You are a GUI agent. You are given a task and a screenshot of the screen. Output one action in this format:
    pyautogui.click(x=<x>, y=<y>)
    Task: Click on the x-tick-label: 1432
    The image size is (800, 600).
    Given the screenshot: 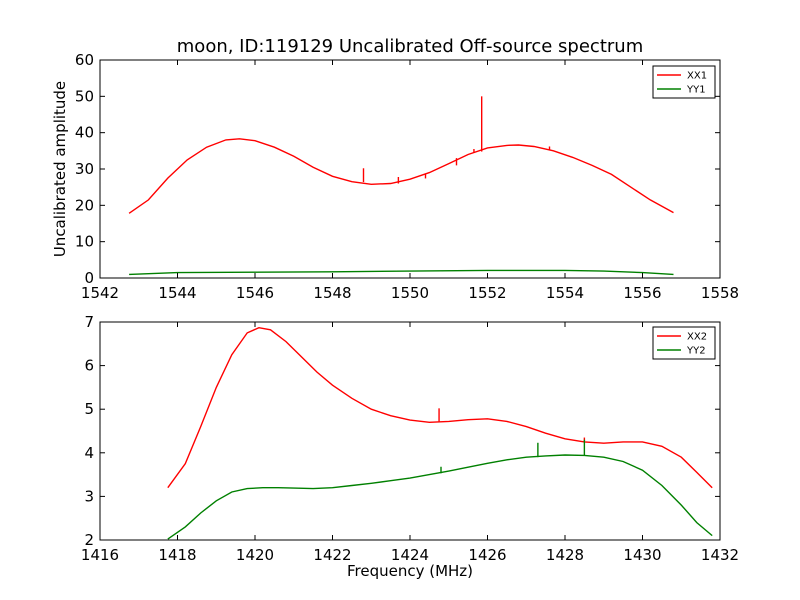 What is the action you would take?
    pyautogui.click(x=720, y=555)
    